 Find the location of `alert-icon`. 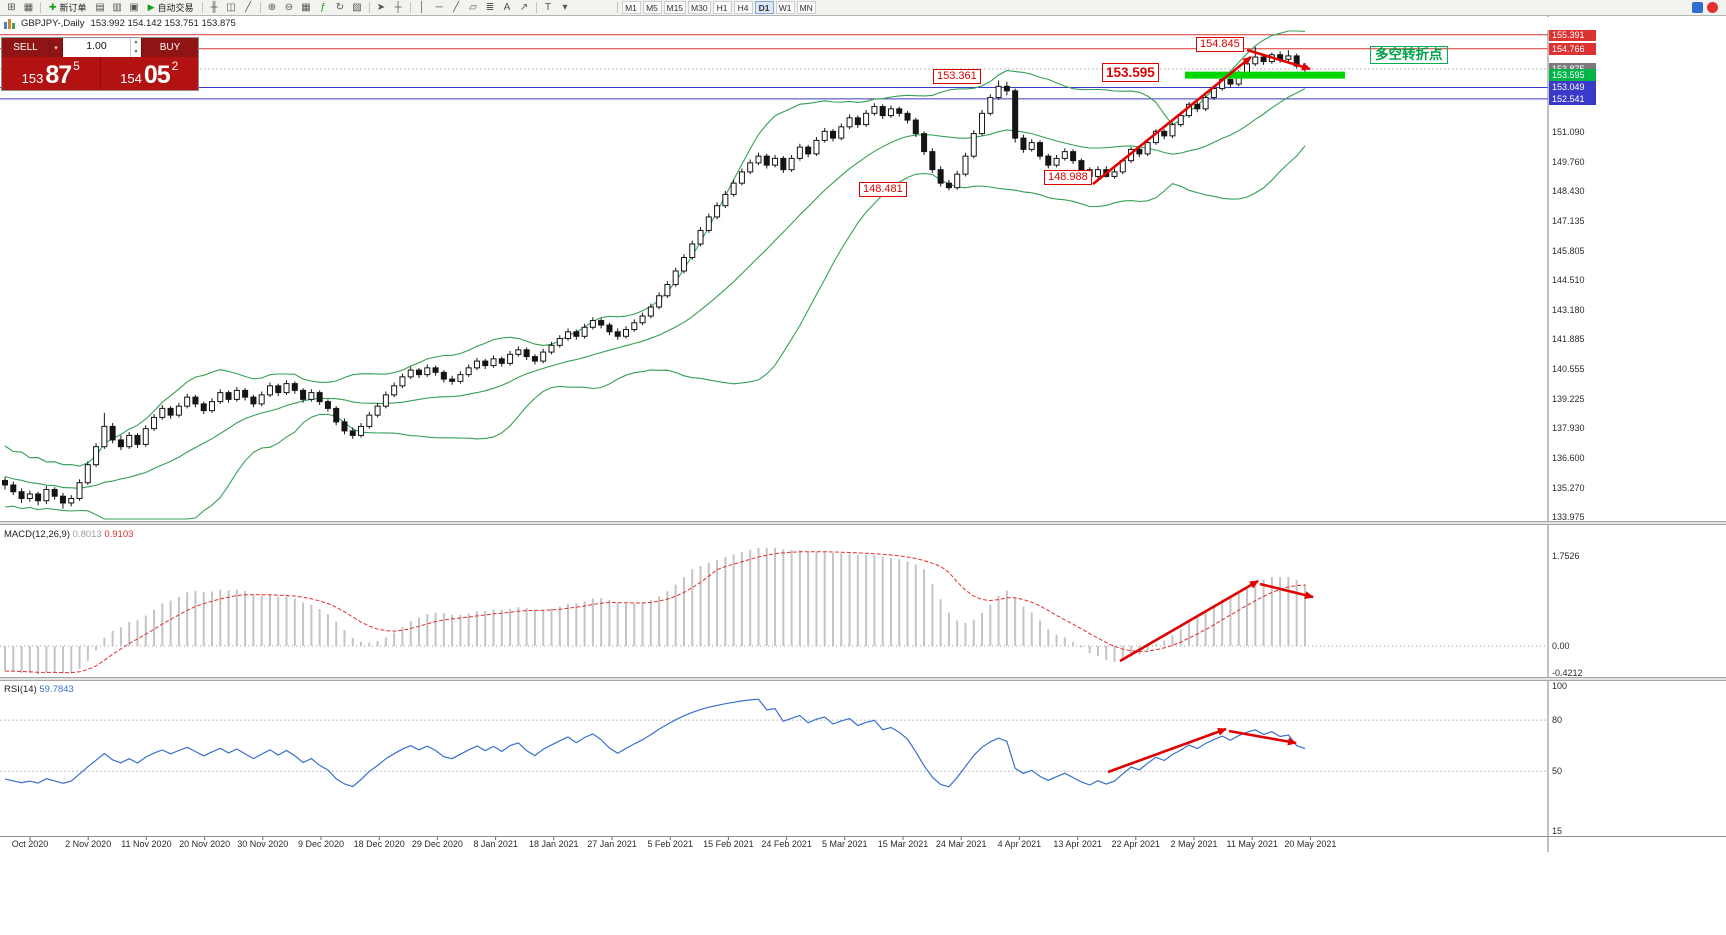

alert-icon is located at coordinates (1712, 7).